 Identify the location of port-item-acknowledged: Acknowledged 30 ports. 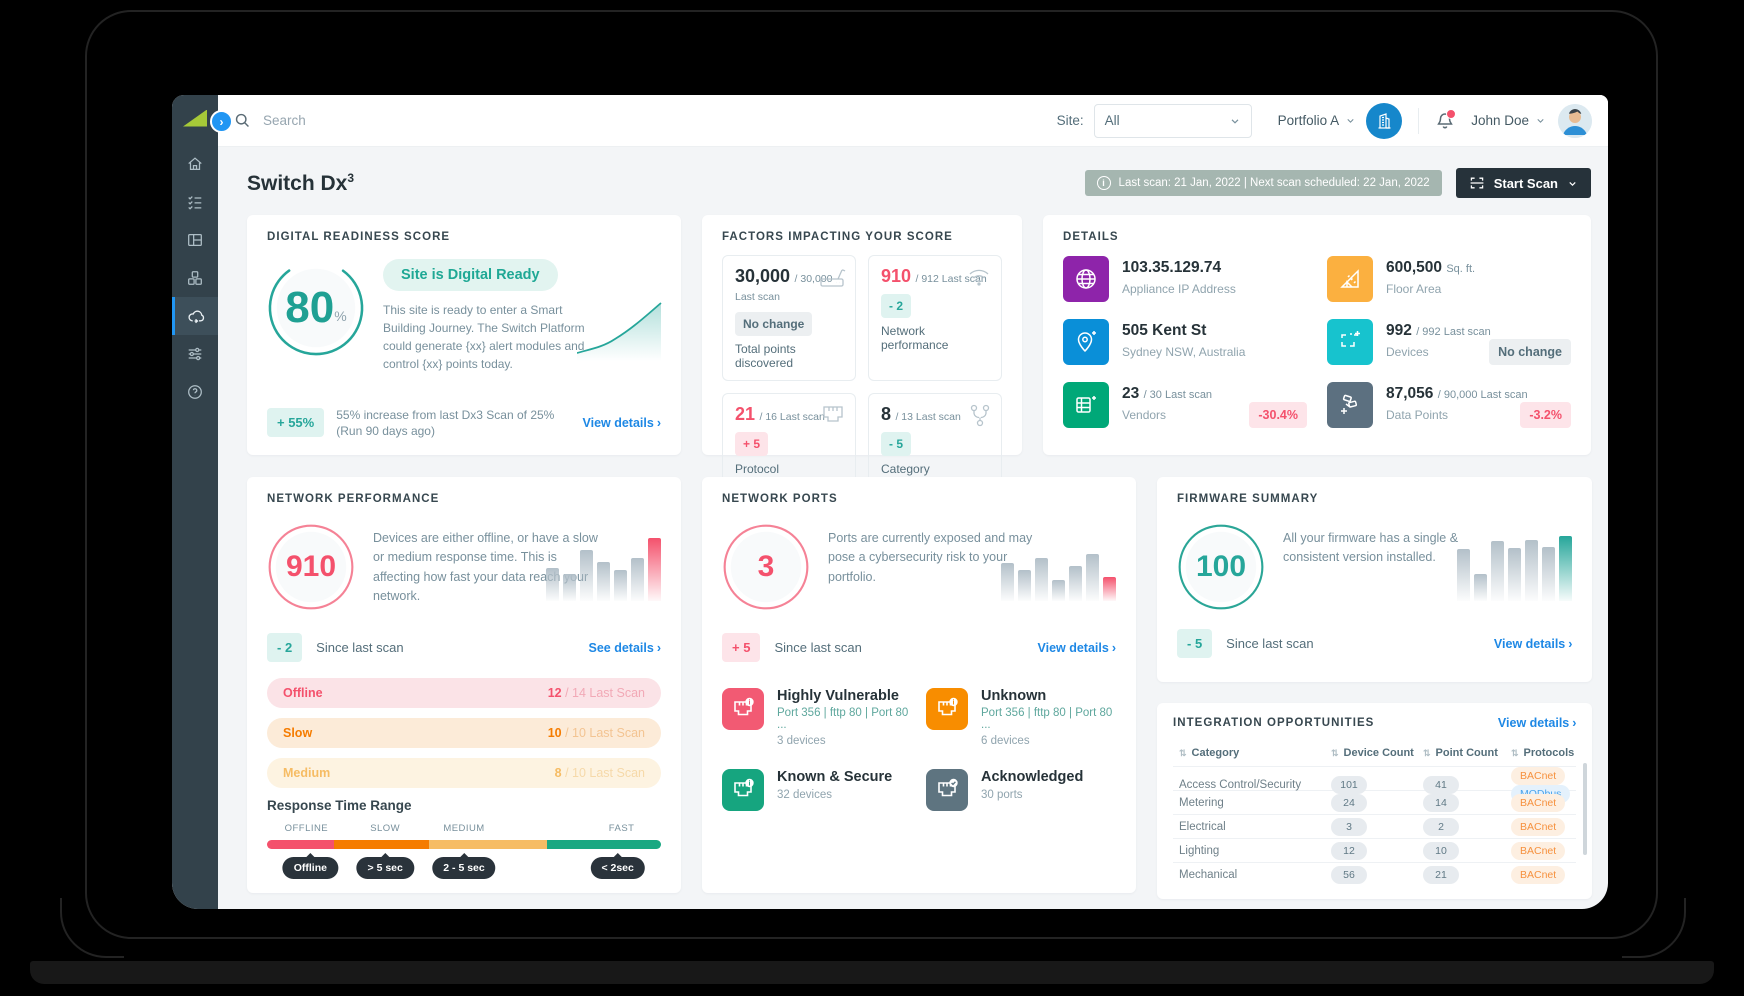
(1021, 790).